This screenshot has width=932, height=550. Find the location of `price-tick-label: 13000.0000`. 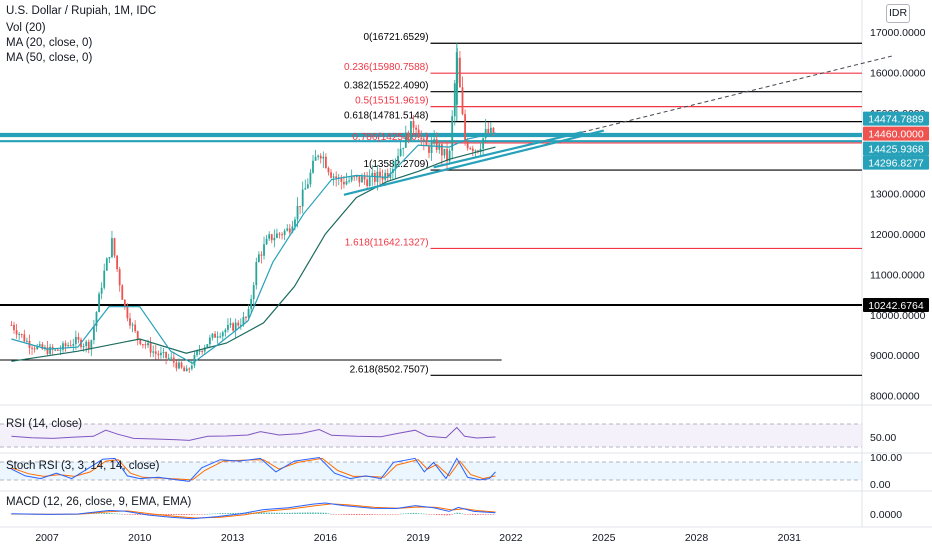

price-tick-label: 13000.0000 is located at coordinates (898, 195).